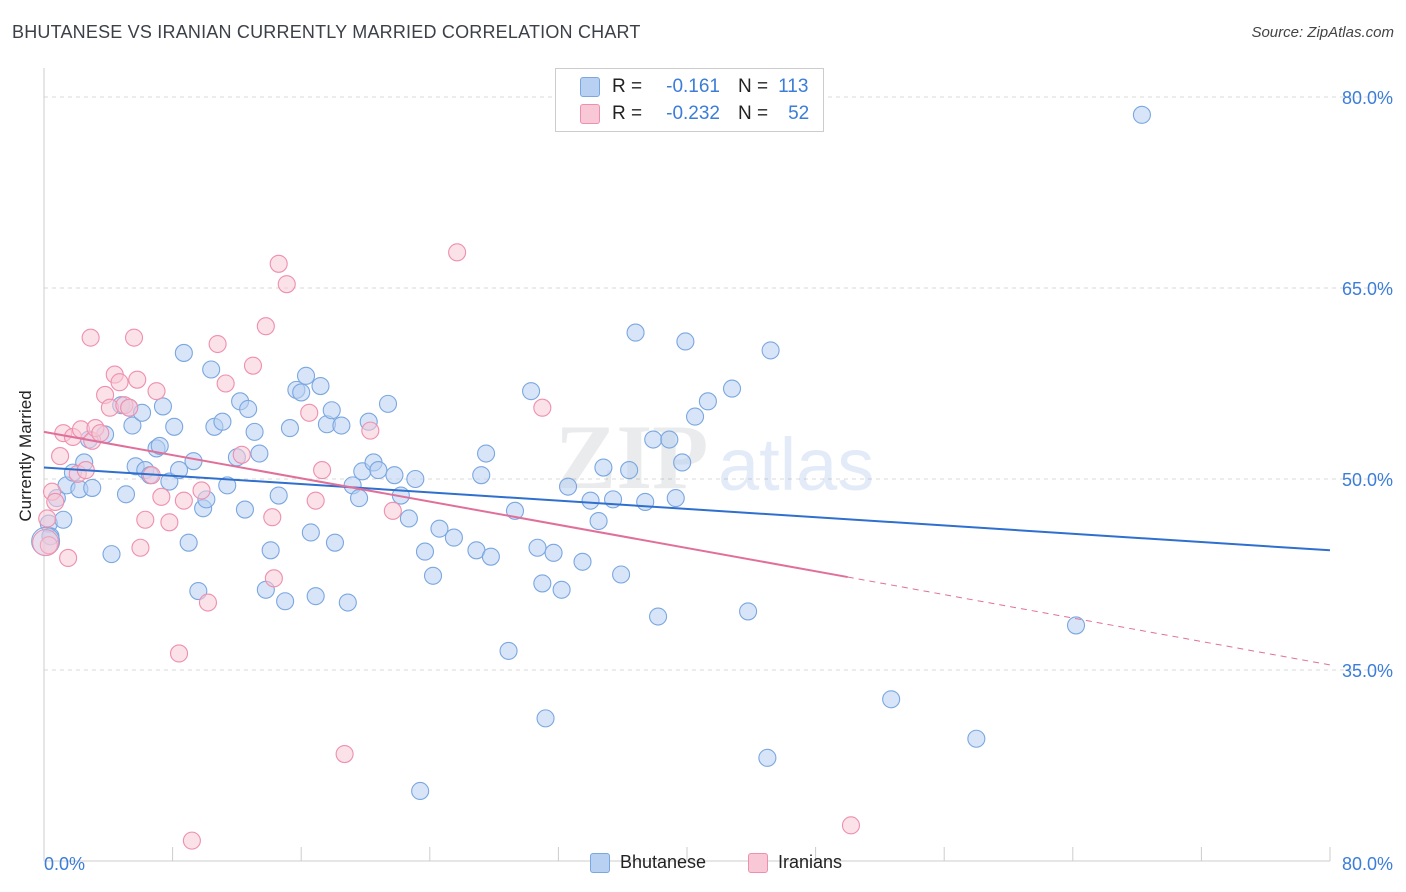 This screenshot has height=892, width=1406. I want to click on x-tick-label: 0.0%, so click(64, 864).